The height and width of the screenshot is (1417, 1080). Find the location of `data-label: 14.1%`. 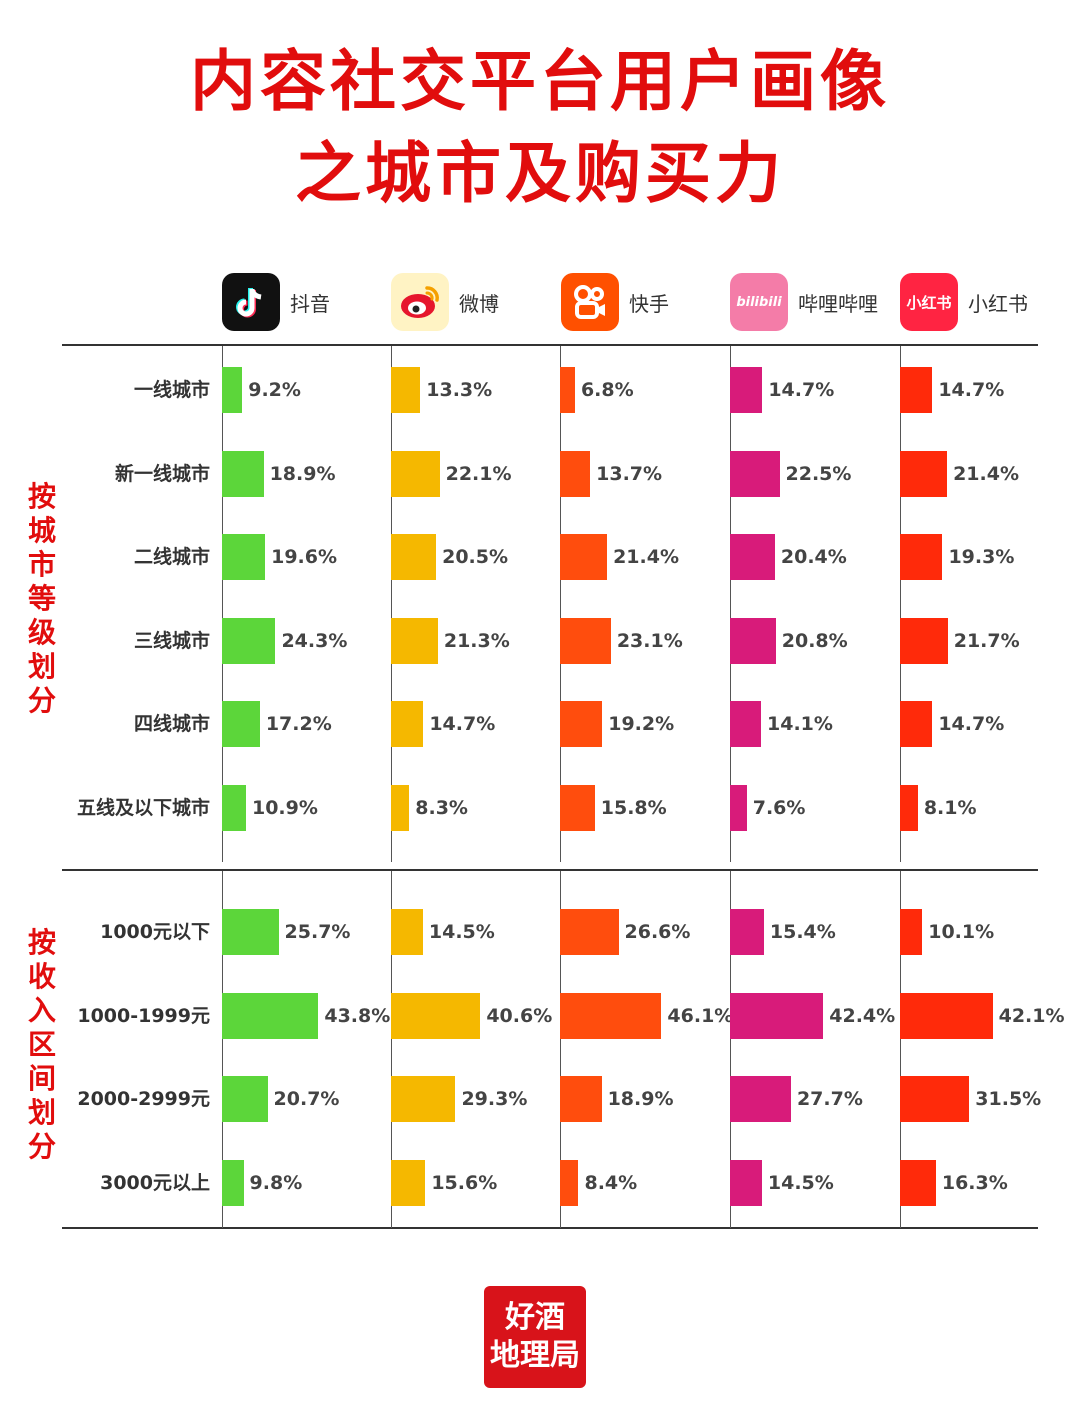

data-label: 14.1% is located at coordinates (800, 724).